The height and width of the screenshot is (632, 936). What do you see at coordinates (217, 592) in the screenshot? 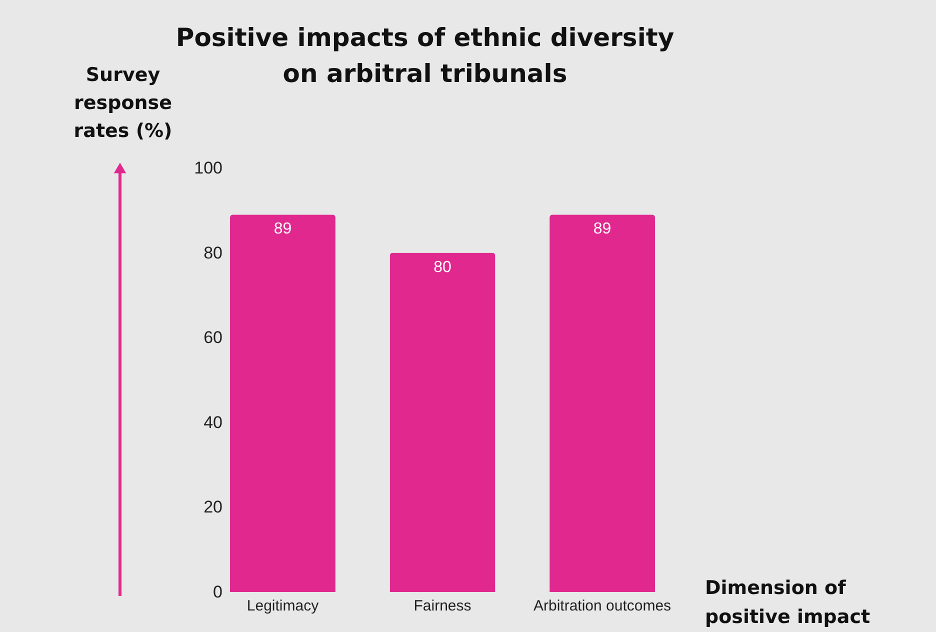
I see `y-tick-label: 0` at bounding box center [217, 592].